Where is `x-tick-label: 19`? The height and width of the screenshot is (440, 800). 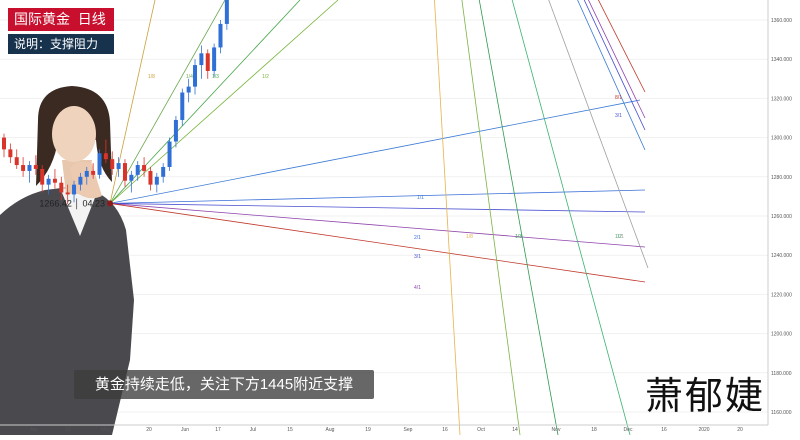 x-tick-label: 19 is located at coordinates (368, 430).